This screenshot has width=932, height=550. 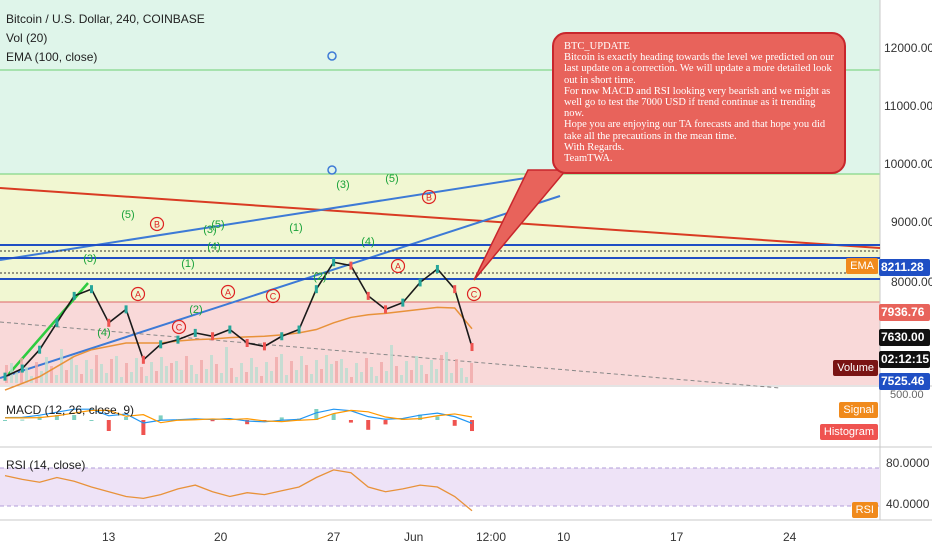 I want to click on ema-tag: EMA, so click(x=862, y=266).